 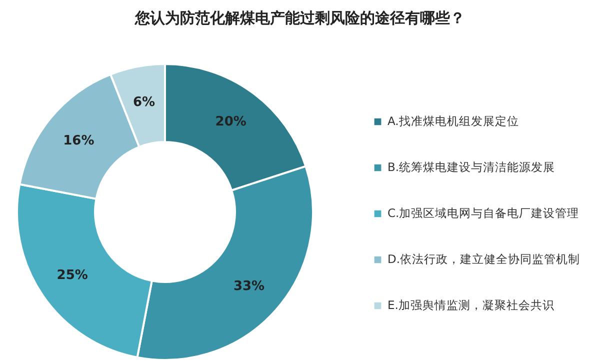 What do you see at coordinates (144, 102) in the screenshot?
I see `data-label: 6%` at bounding box center [144, 102].